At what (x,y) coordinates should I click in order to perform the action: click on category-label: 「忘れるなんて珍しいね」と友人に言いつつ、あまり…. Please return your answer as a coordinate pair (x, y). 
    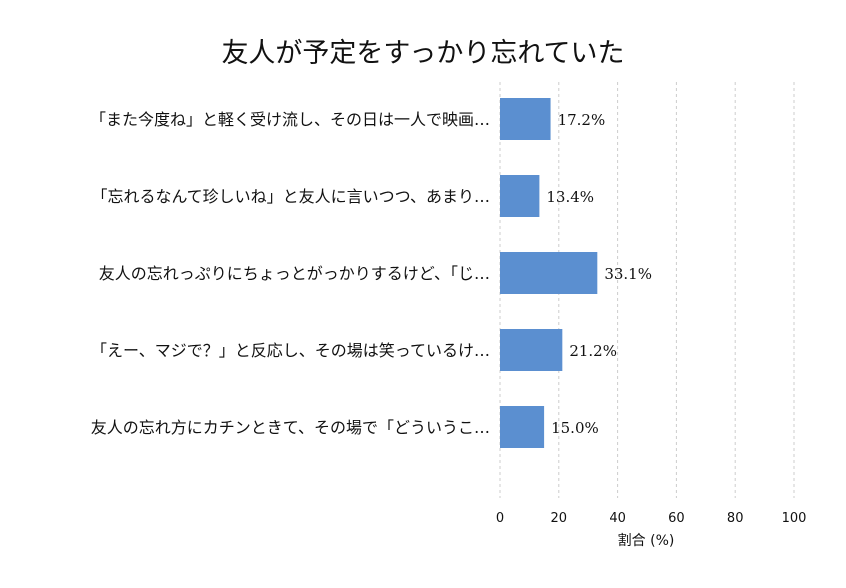
    Looking at the image, I should click on (290, 196).